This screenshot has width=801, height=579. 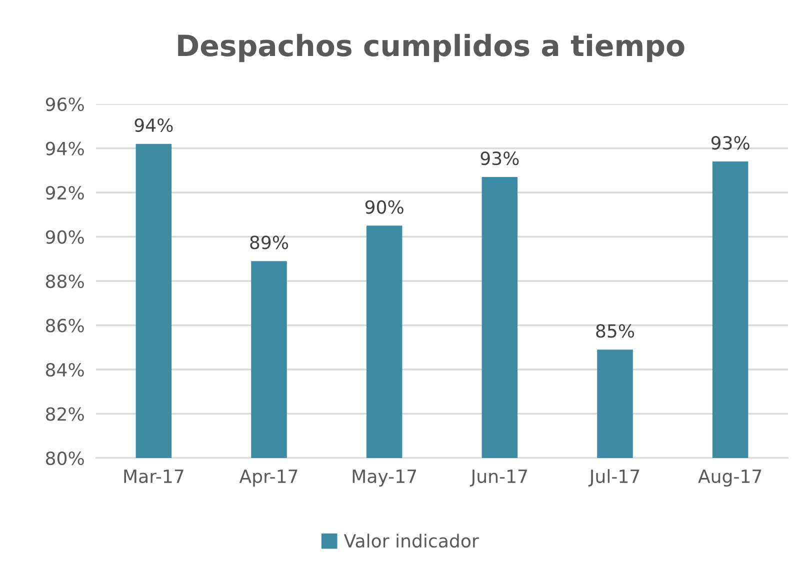 What do you see at coordinates (730, 478) in the screenshot?
I see `x-tick-label: Aug-17` at bounding box center [730, 478].